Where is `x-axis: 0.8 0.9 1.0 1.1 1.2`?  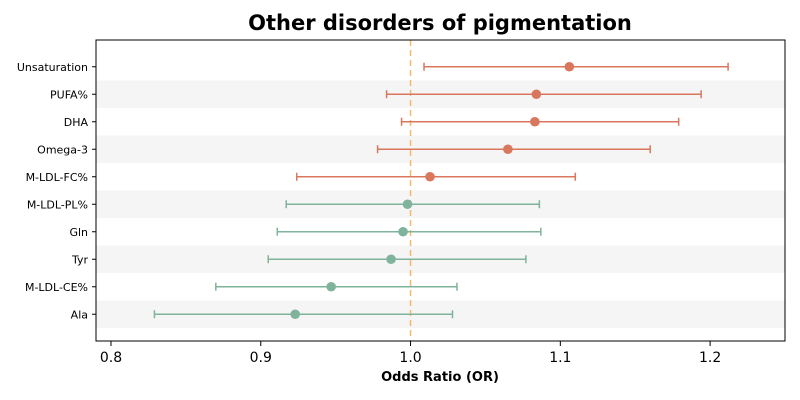 x-axis: 0.8 0.9 1.0 1.1 1.2 is located at coordinates (410, 353).